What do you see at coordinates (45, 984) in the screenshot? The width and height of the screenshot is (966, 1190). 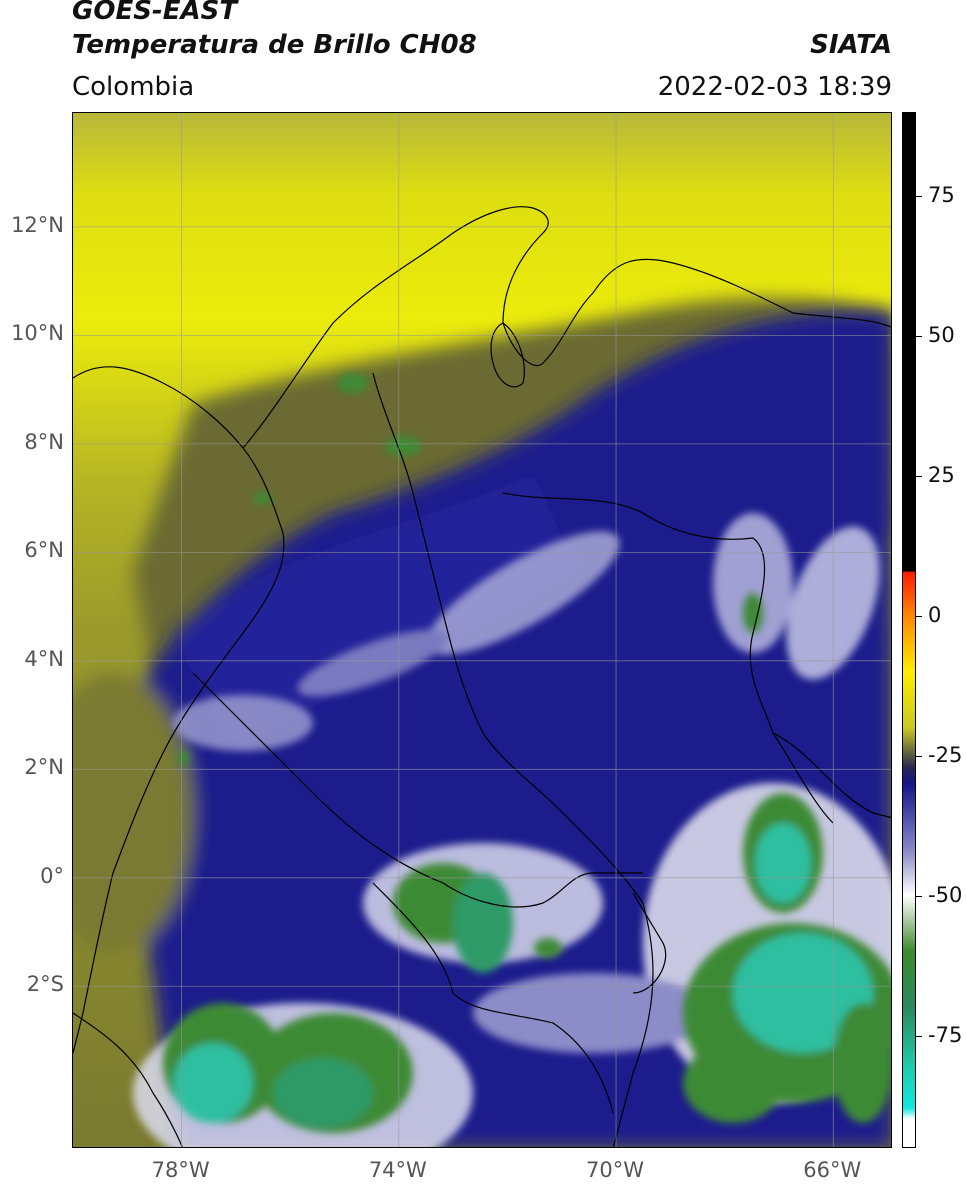 I see `lat-tick-label: 2°S` at bounding box center [45, 984].